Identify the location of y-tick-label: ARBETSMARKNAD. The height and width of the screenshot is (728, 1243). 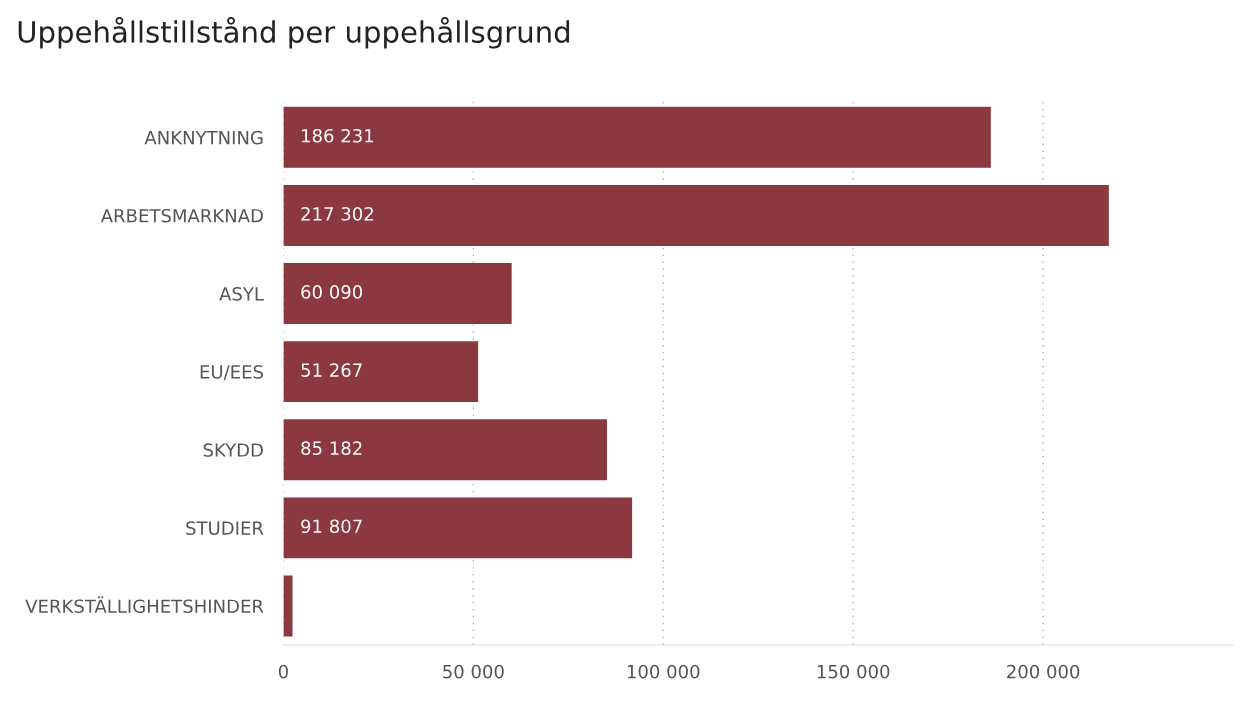
(181, 215).